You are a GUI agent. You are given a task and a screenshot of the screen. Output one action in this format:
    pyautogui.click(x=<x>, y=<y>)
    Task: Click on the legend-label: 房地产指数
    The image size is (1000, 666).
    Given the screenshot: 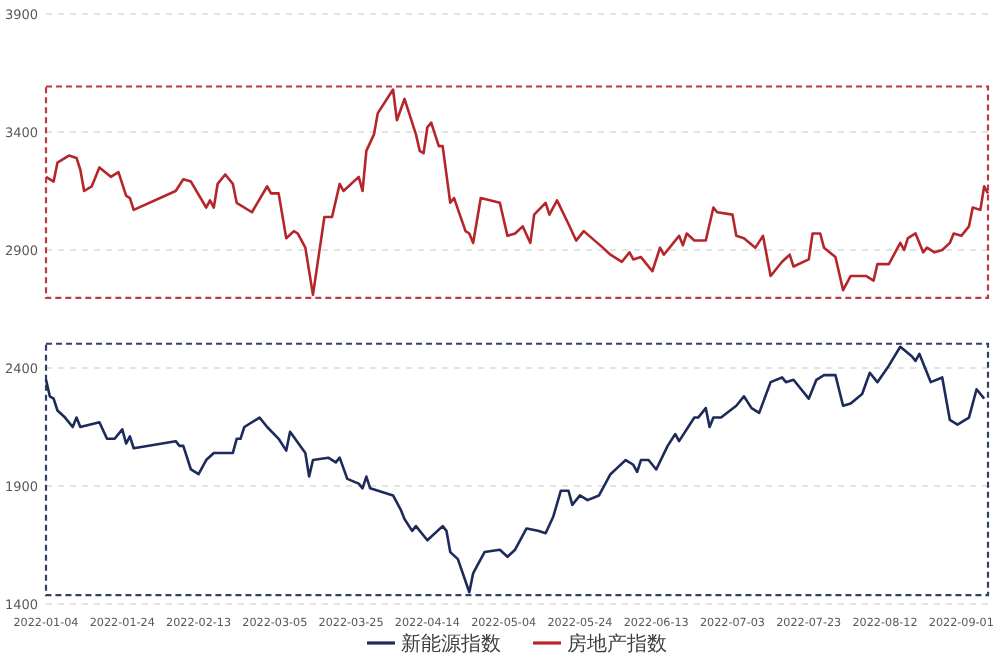 What is the action you would take?
    pyautogui.click(x=617, y=644)
    